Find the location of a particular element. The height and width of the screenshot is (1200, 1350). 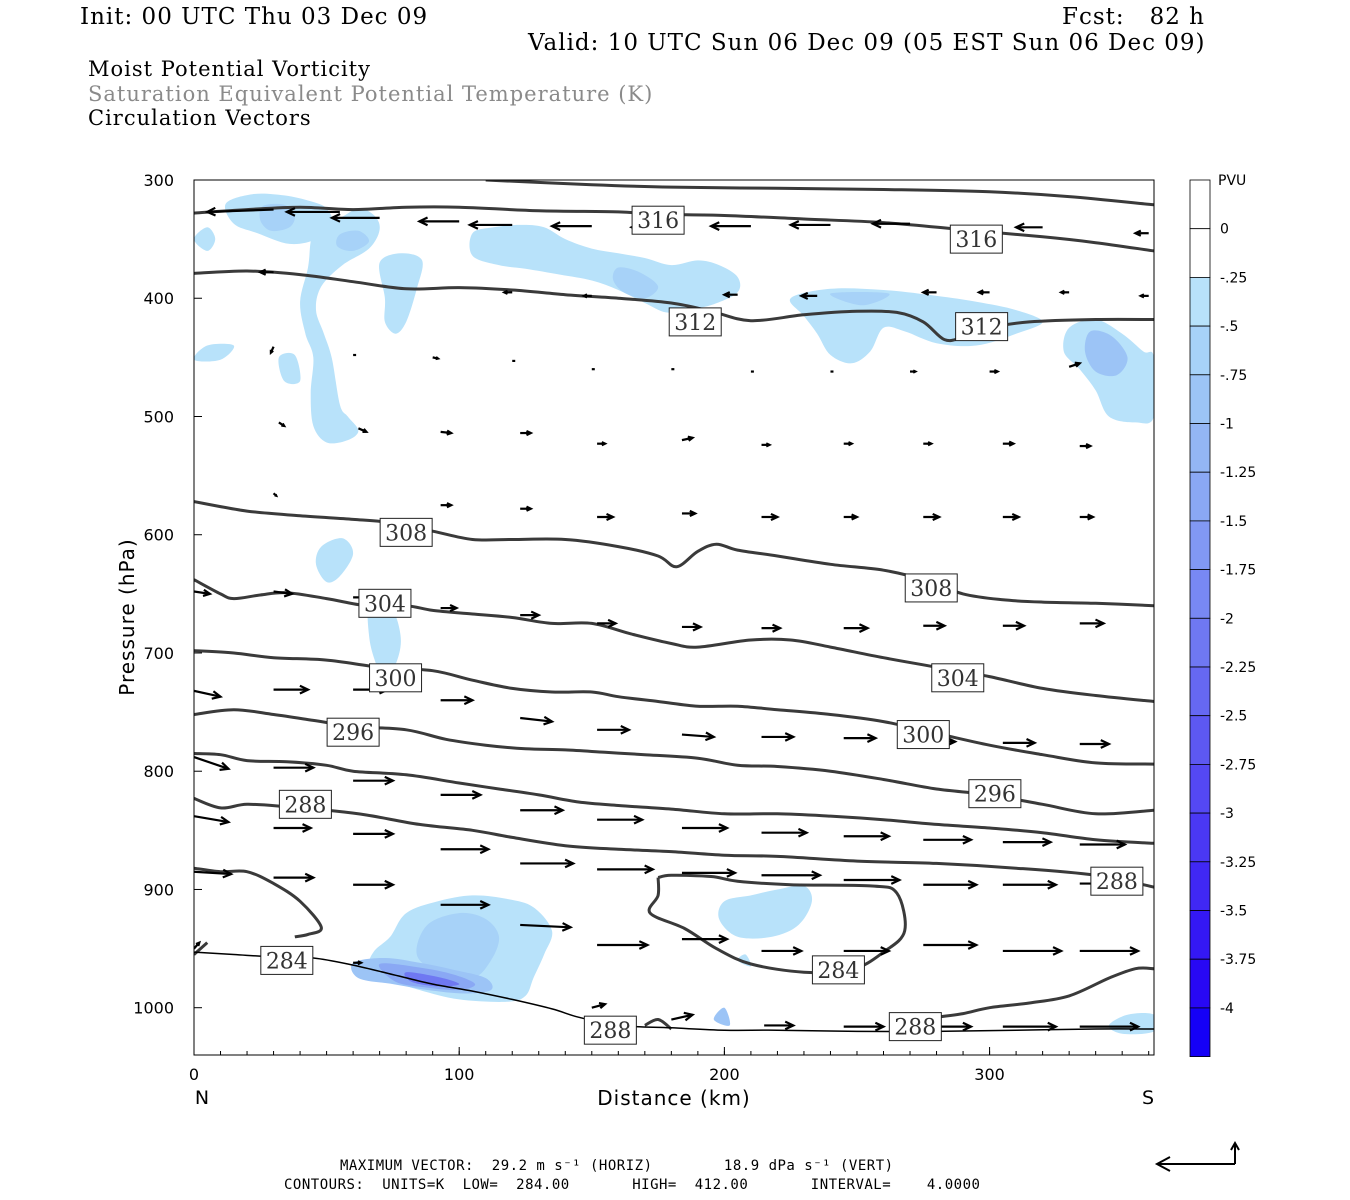

colorbar-label-13: -3.25 is located at coordinates (1238, 863).